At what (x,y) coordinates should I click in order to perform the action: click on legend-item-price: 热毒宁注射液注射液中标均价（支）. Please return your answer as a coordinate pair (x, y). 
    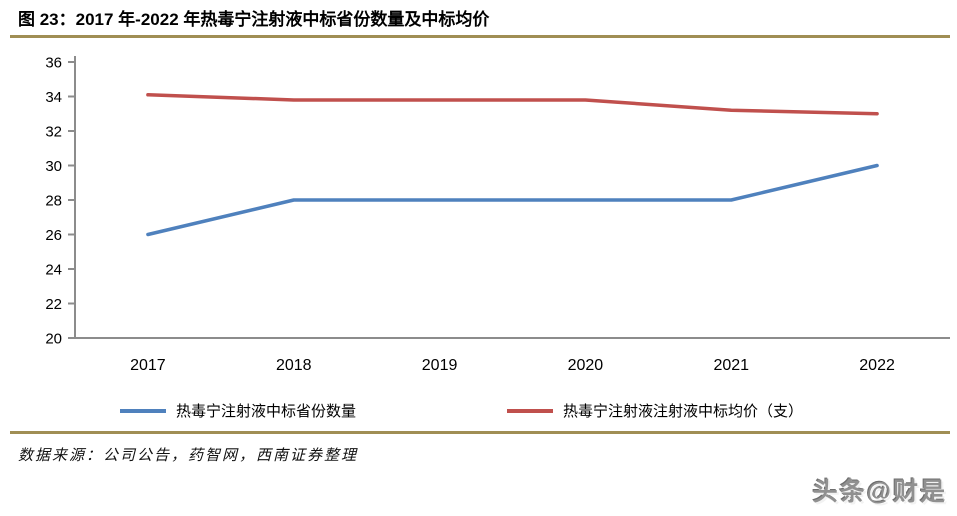
    Looking at the image, I should click on (655, 410).